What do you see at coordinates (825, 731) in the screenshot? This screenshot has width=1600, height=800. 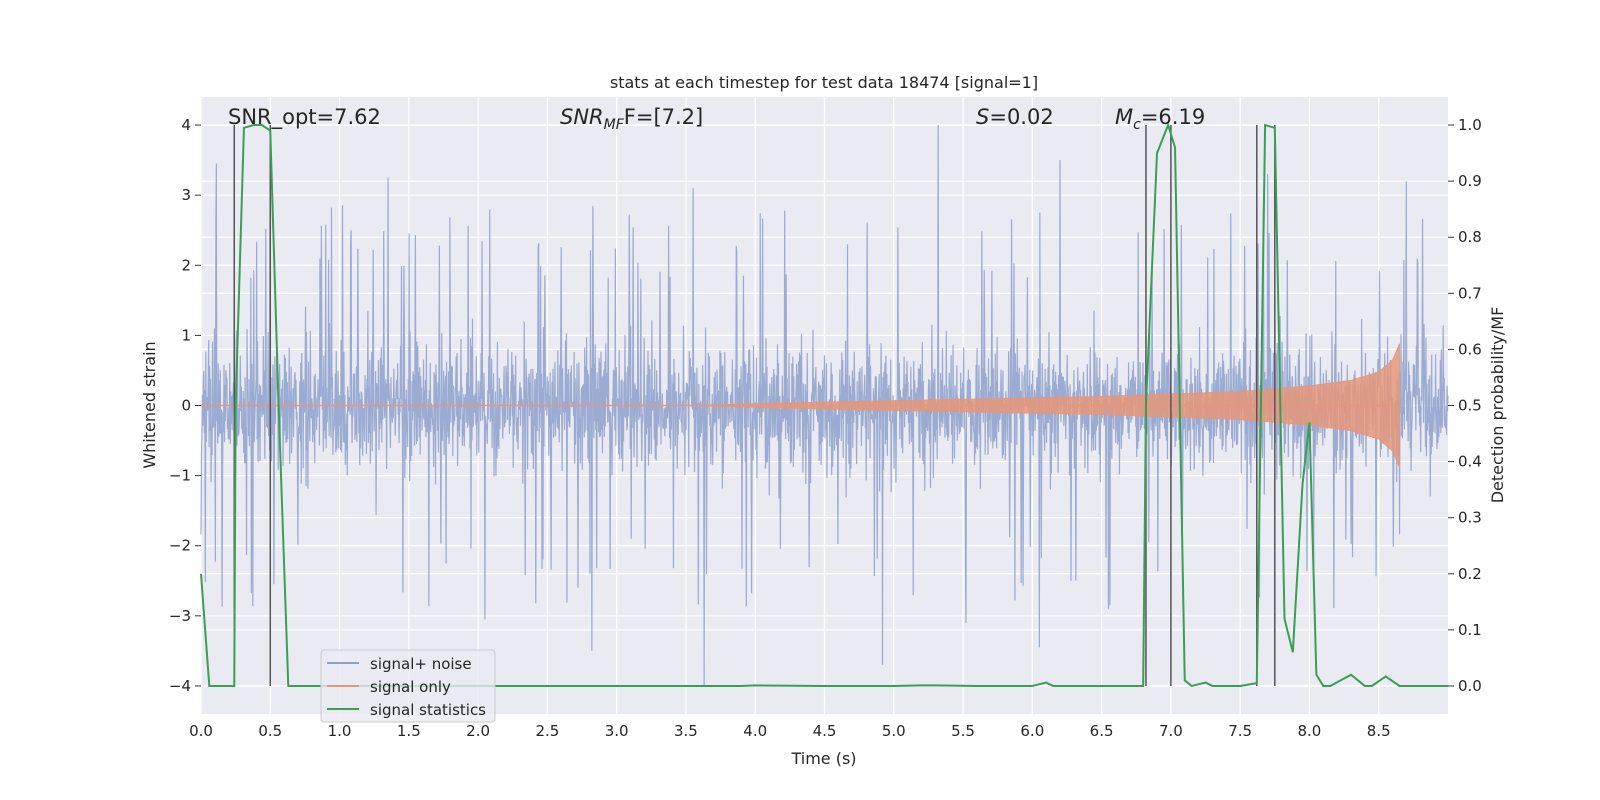 I see `x-tick-label: 4.5` at bounding box center [825, 731].